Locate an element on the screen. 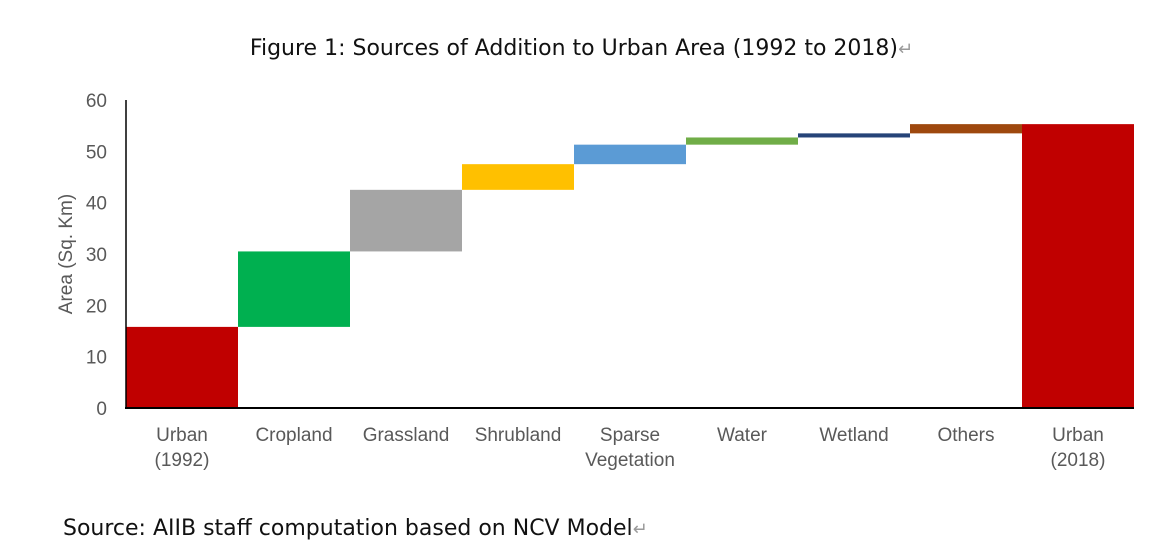 This screenshot has height=555, width=1163. x-category-label: Urban (2018) is located at coordinates (1078, 448).